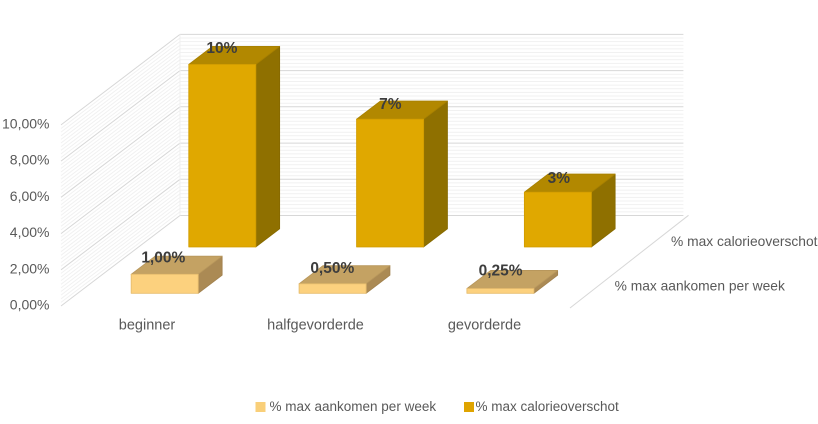  What do you see at coordinates (221, 48) in the screenshot?
I see `svg-text: 10%` at bounding box center [221, 48].